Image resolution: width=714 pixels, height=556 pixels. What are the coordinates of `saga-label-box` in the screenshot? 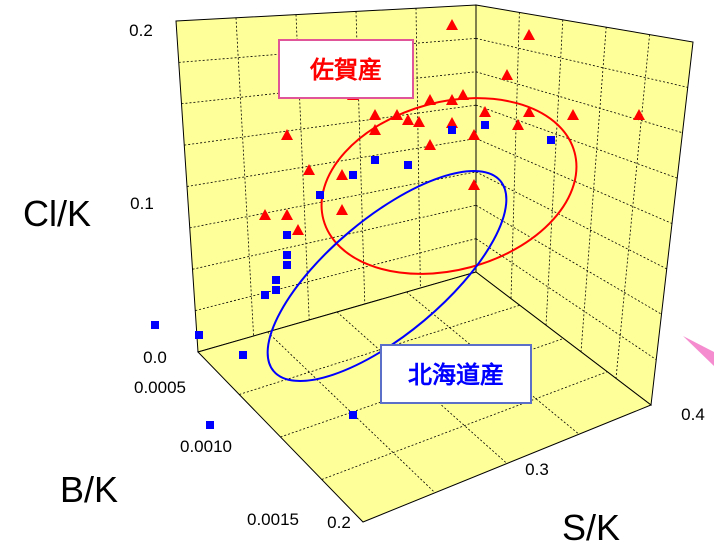 It's located at (346, 69).